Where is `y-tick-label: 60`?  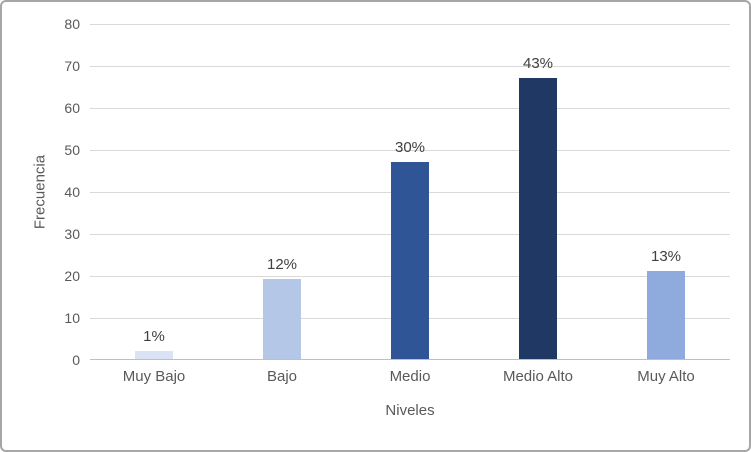
y-tick-label: 60 is located at coordinates (72, 108).